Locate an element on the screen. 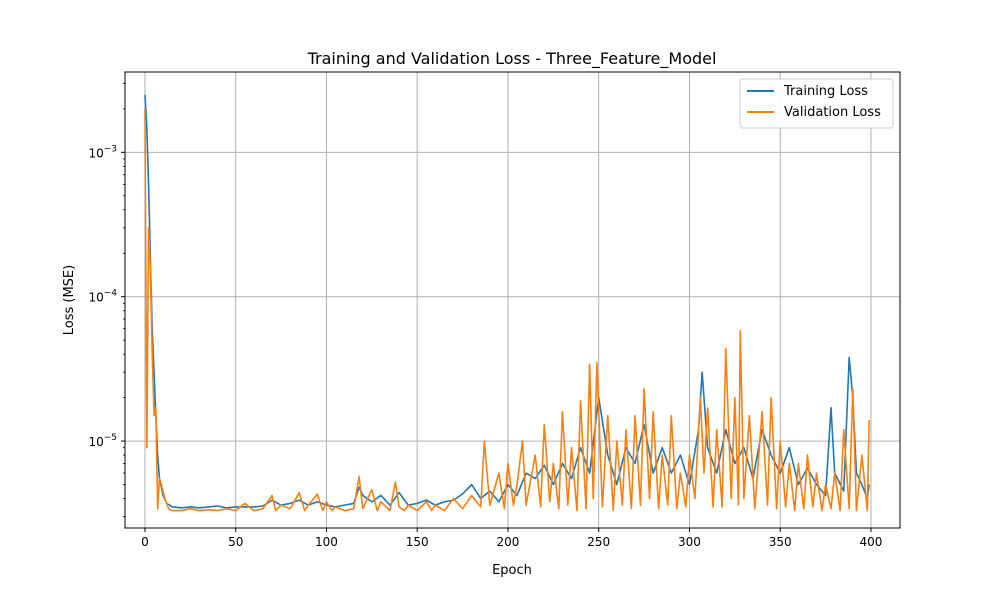  y-tick-label: 10⁻³ is located at coordinates (102, 152).